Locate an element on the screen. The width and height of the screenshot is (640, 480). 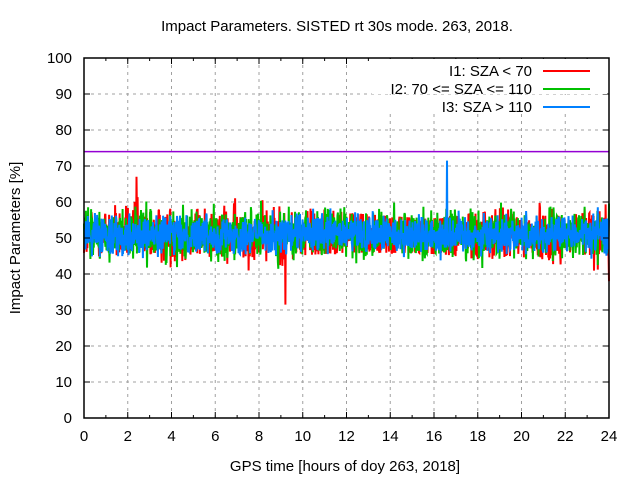
y-tick-label: 50 is located at coordinates (63, 238).